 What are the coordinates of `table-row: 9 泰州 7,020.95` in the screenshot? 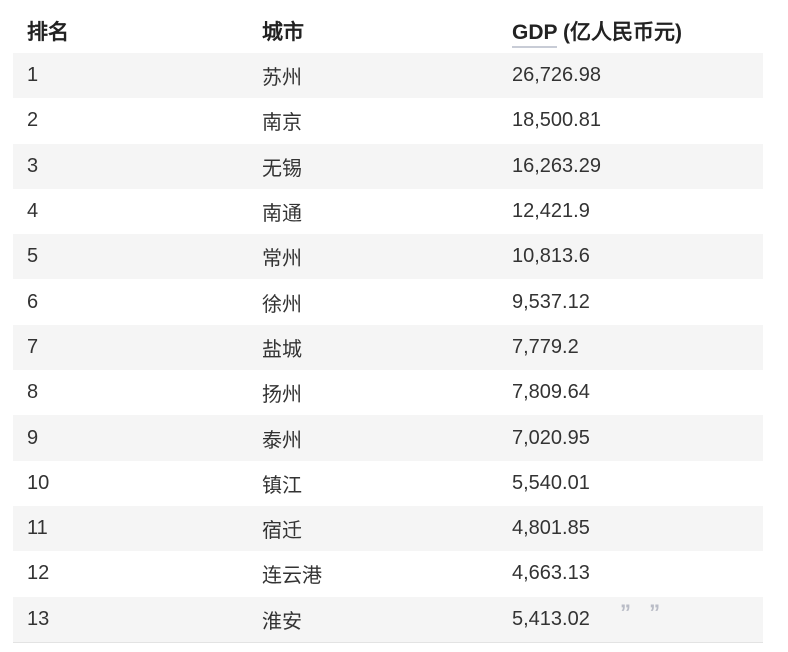 It's located at (388, 438).